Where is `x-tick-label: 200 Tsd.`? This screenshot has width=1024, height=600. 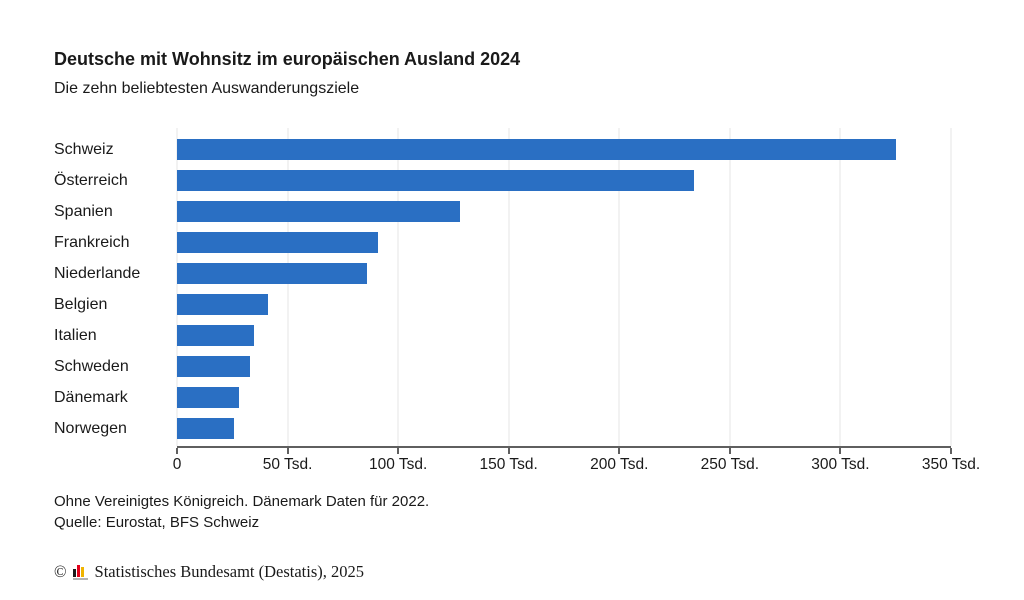 x-tick-label: 200 Tsd. is located at coordinates (619, 464).